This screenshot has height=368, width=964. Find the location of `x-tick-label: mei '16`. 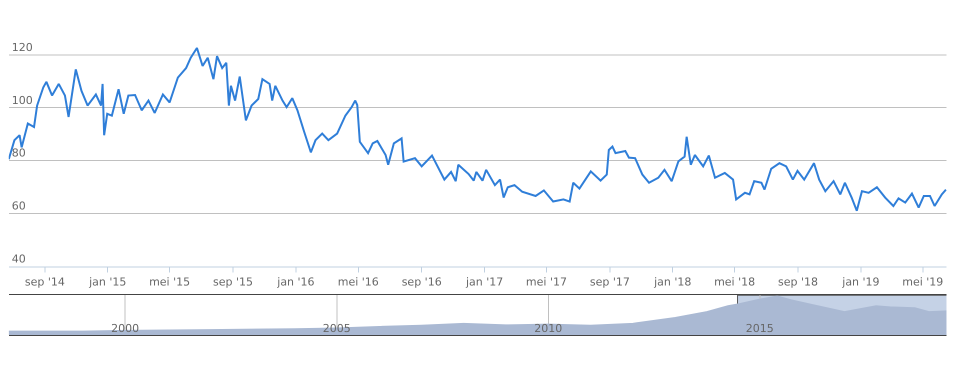

x-tick-label: mei '16 is located at coordinates (358, 281).